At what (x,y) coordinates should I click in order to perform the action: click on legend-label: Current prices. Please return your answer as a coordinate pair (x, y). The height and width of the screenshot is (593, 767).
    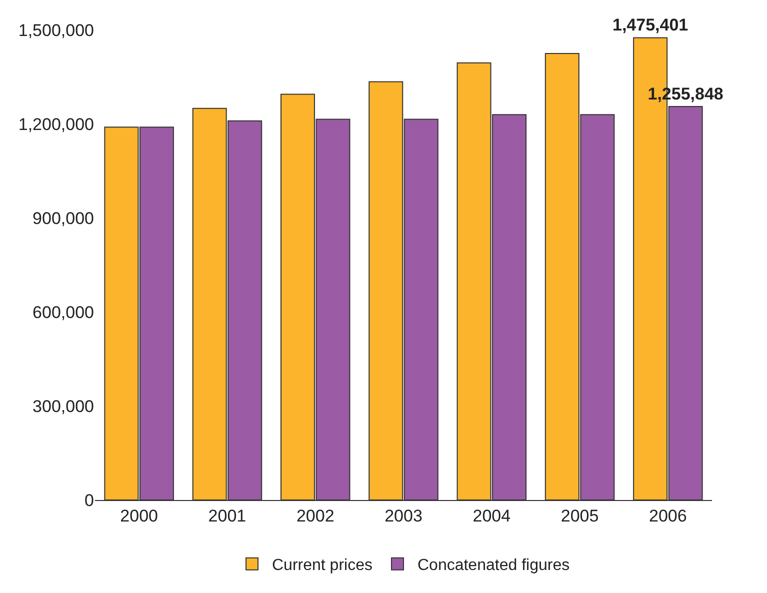
    Looking at the image, I should click on (322, 565).